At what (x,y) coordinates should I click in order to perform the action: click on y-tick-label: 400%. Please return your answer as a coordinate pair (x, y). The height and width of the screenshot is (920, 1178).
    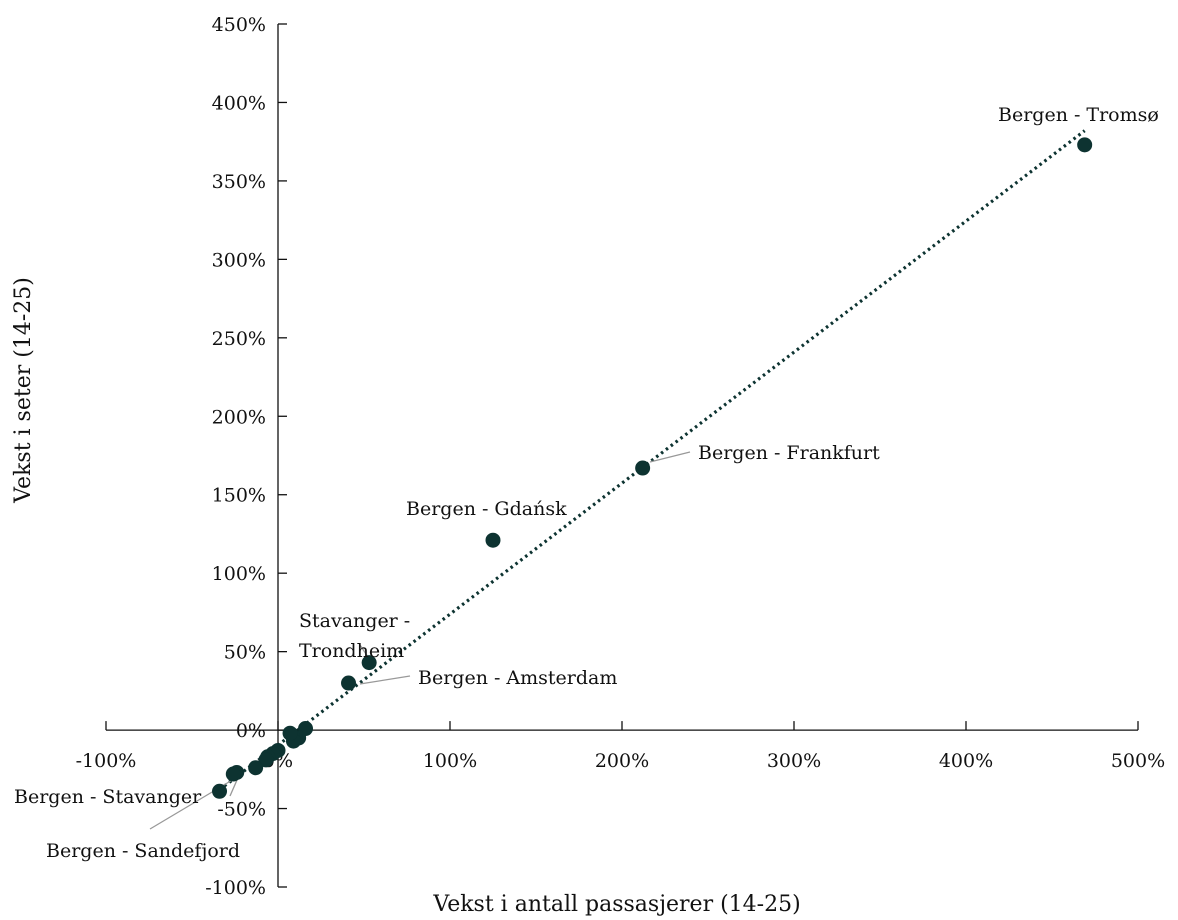
    Looking at the image, I should click on (239, 103).